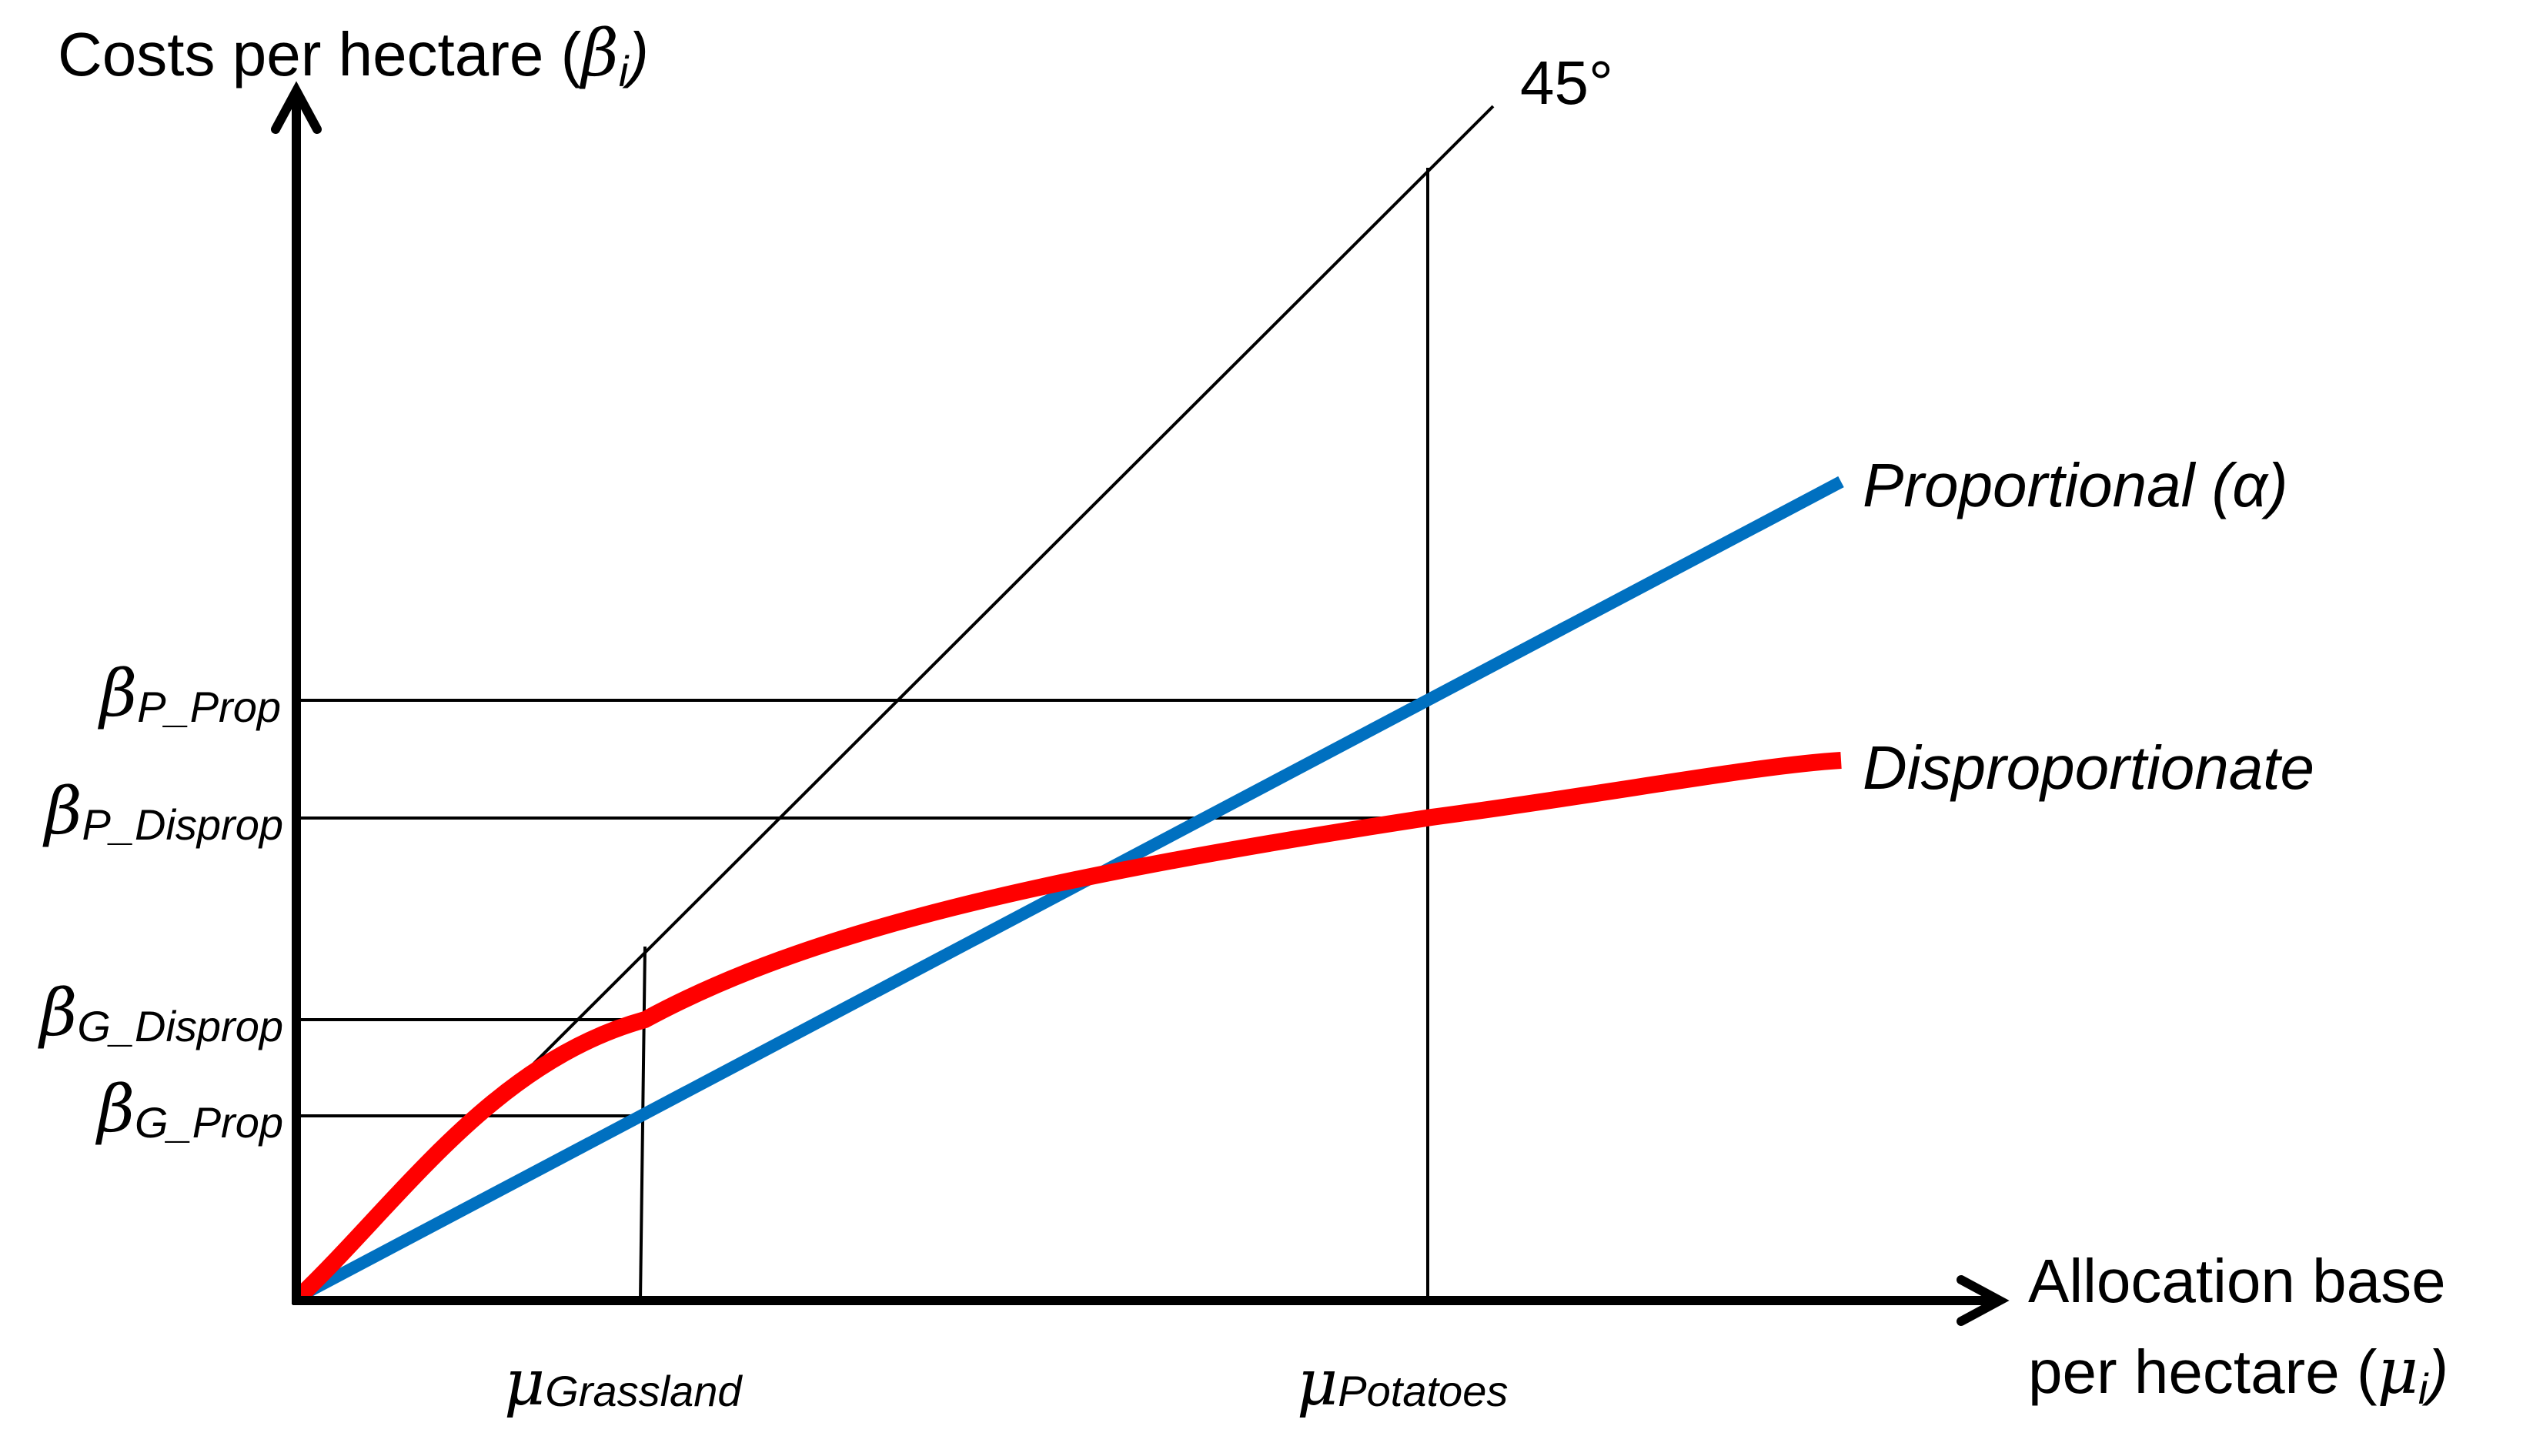 The width and height of the screenshot is (2523, 1456). What do you see at coordinates (1566, 83) in the screenshot?
I see `forty-five-degree-label: 45°` at bounding box center [1566, 83].